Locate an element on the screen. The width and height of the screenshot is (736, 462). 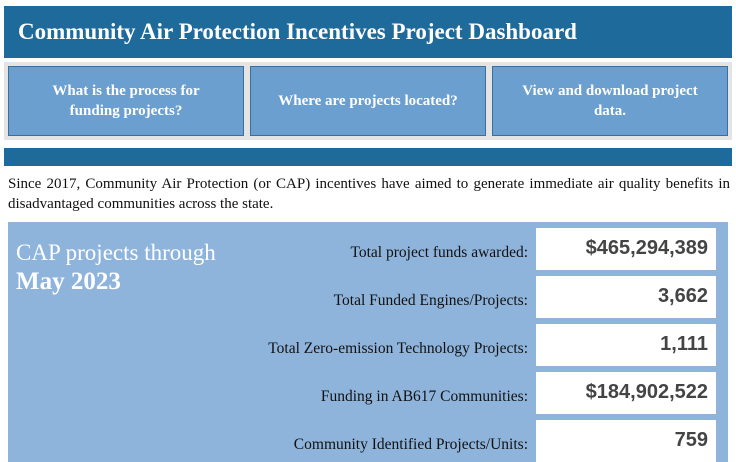
stat-value: $184,902,522 is located at coordinates (626, 393).